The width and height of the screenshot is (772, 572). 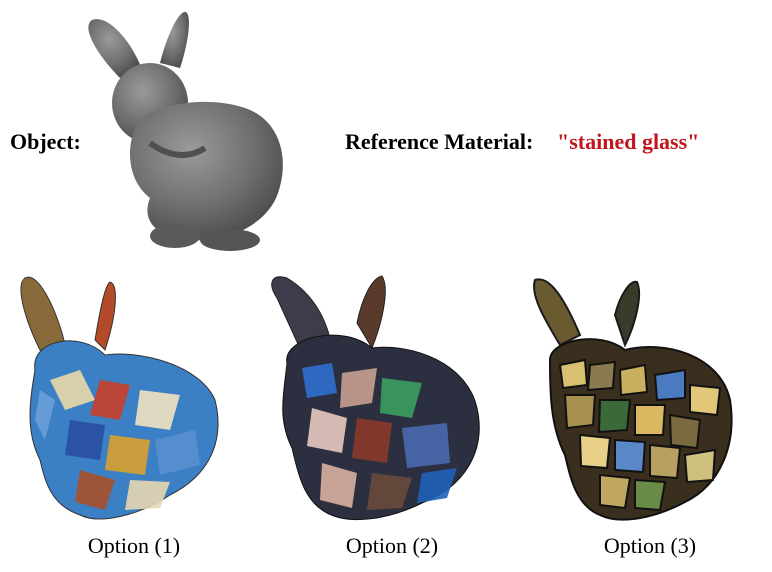 I want to click on reference-material-value: "stained glass", so click(x=628, y=141).